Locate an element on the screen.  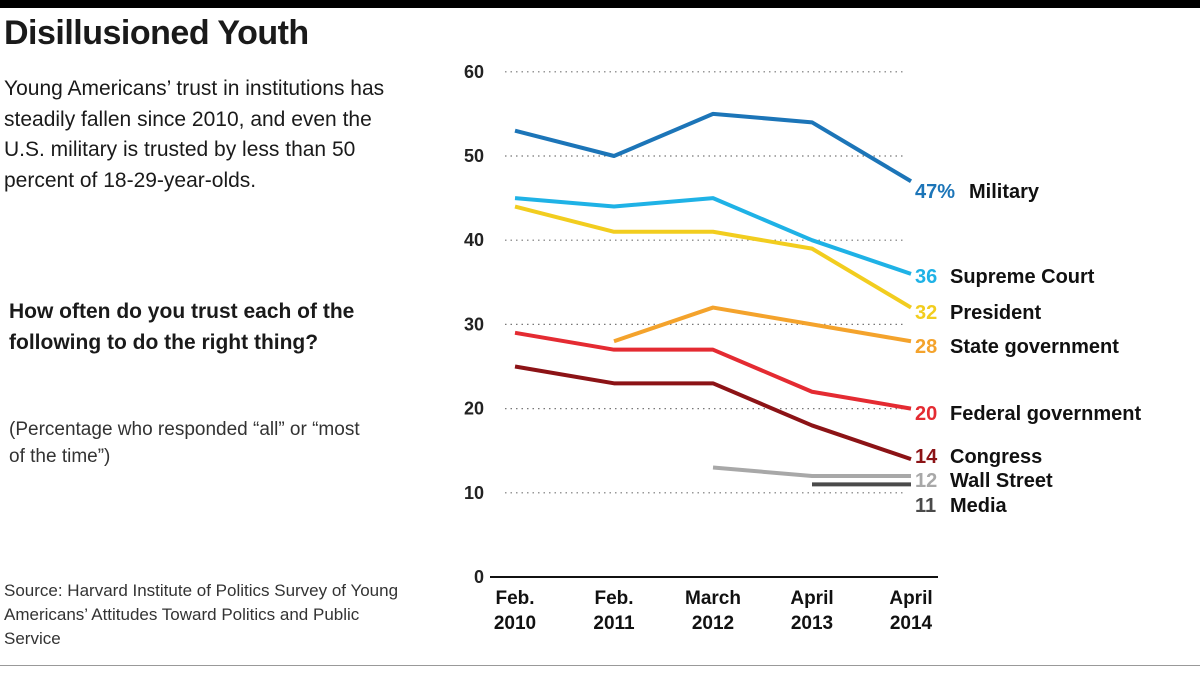
series-line-congress is located at coordinates (713, 413).